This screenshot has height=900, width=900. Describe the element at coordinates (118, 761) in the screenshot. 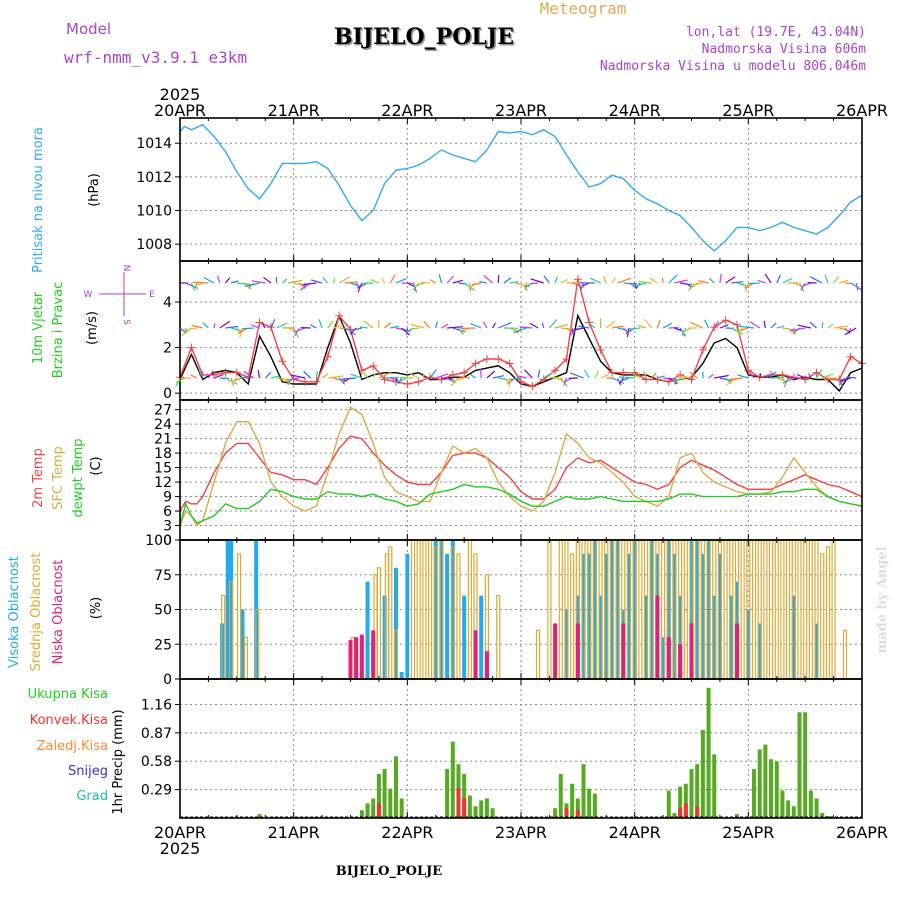

I see `precip-unit: 1hr Precip (mm)` at that location.